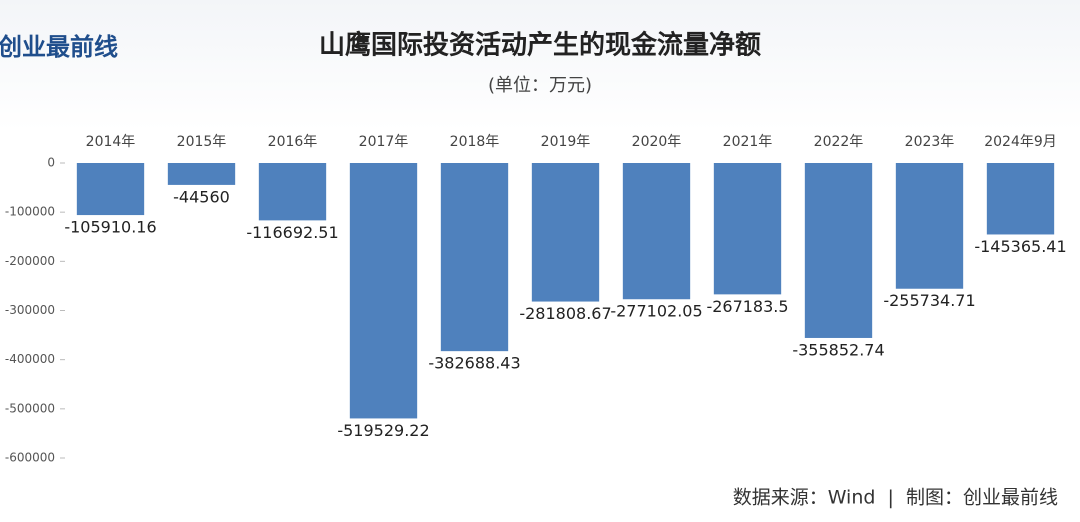  What do you see at coordinates (30, 212) in the screenshot?
I see `y-tick-label: -100000` at bounding box center [30, 212].